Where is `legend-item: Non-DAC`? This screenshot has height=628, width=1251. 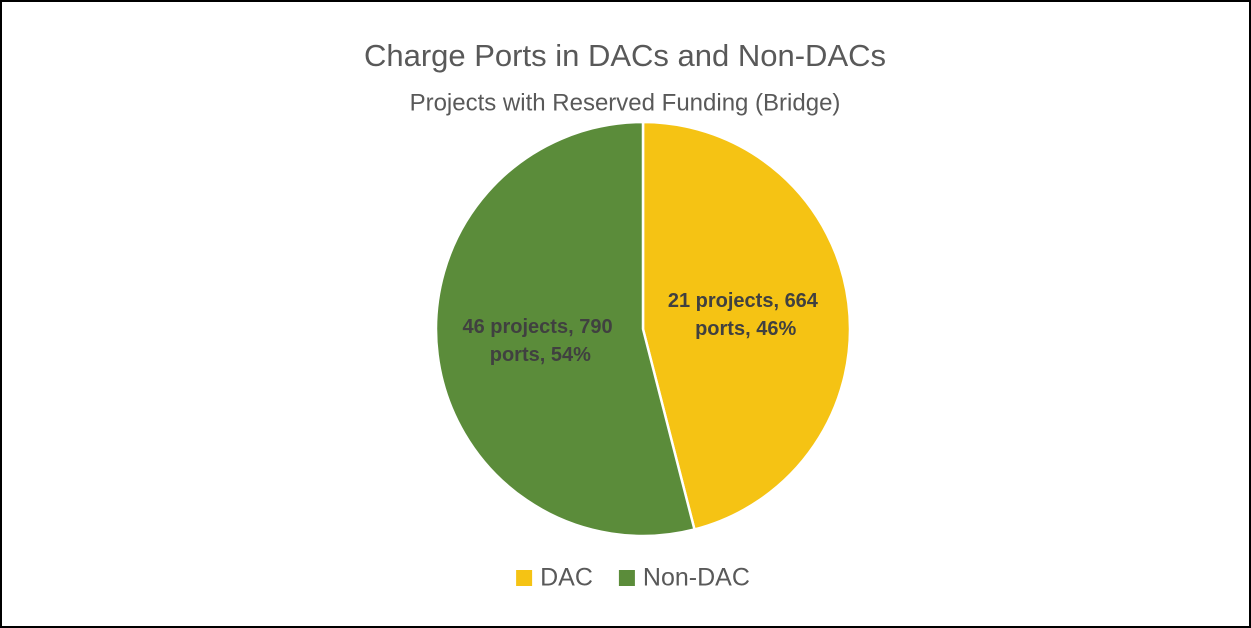 legend-item: Non-DAC is located at coordinates (684, 578).